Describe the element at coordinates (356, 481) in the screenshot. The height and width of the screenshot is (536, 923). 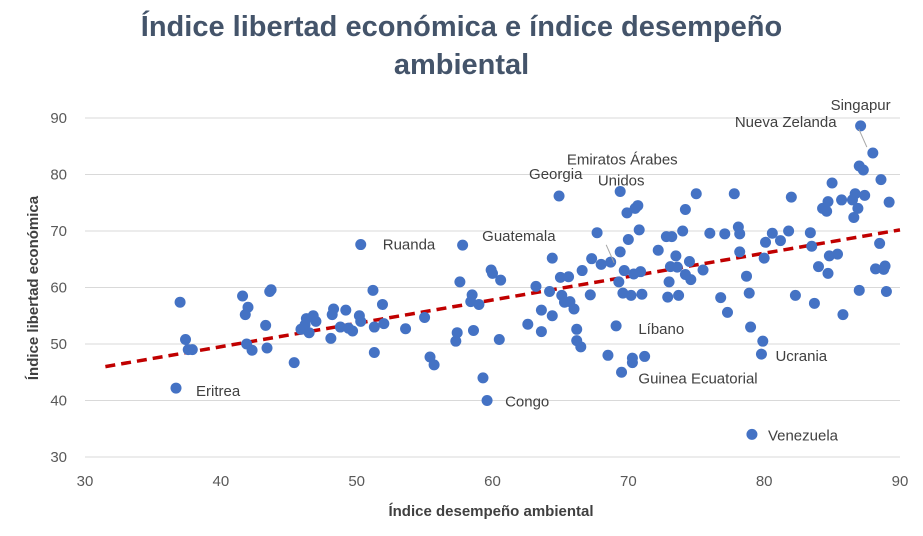
I see `x-tick-label: 50` at that location.